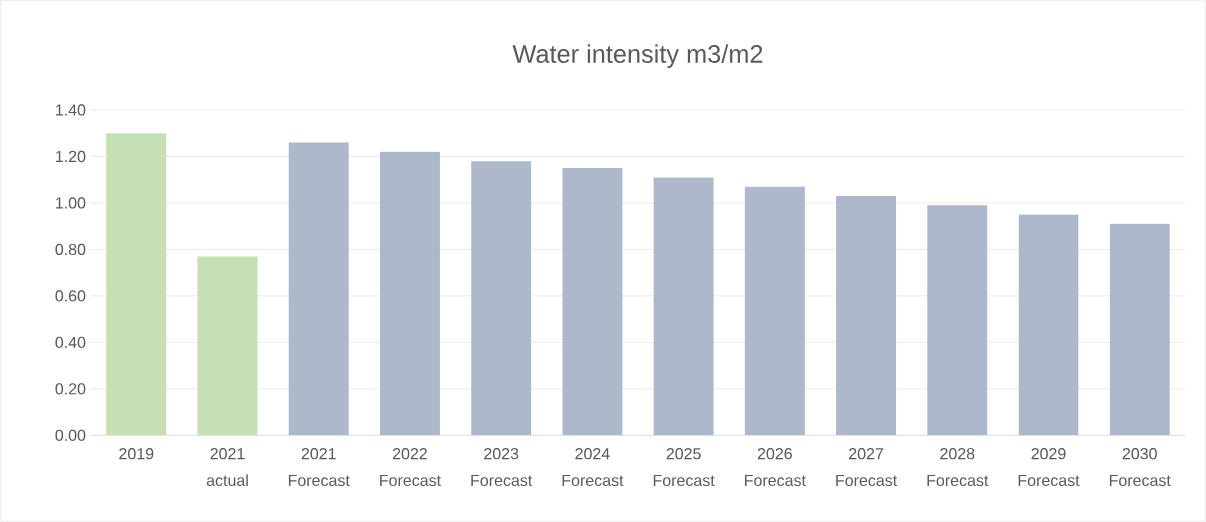  What do you see at coordinates (136, 454) in the screenshot?
I see `x-tick-label: 2019` at bounding box center [136, 454].